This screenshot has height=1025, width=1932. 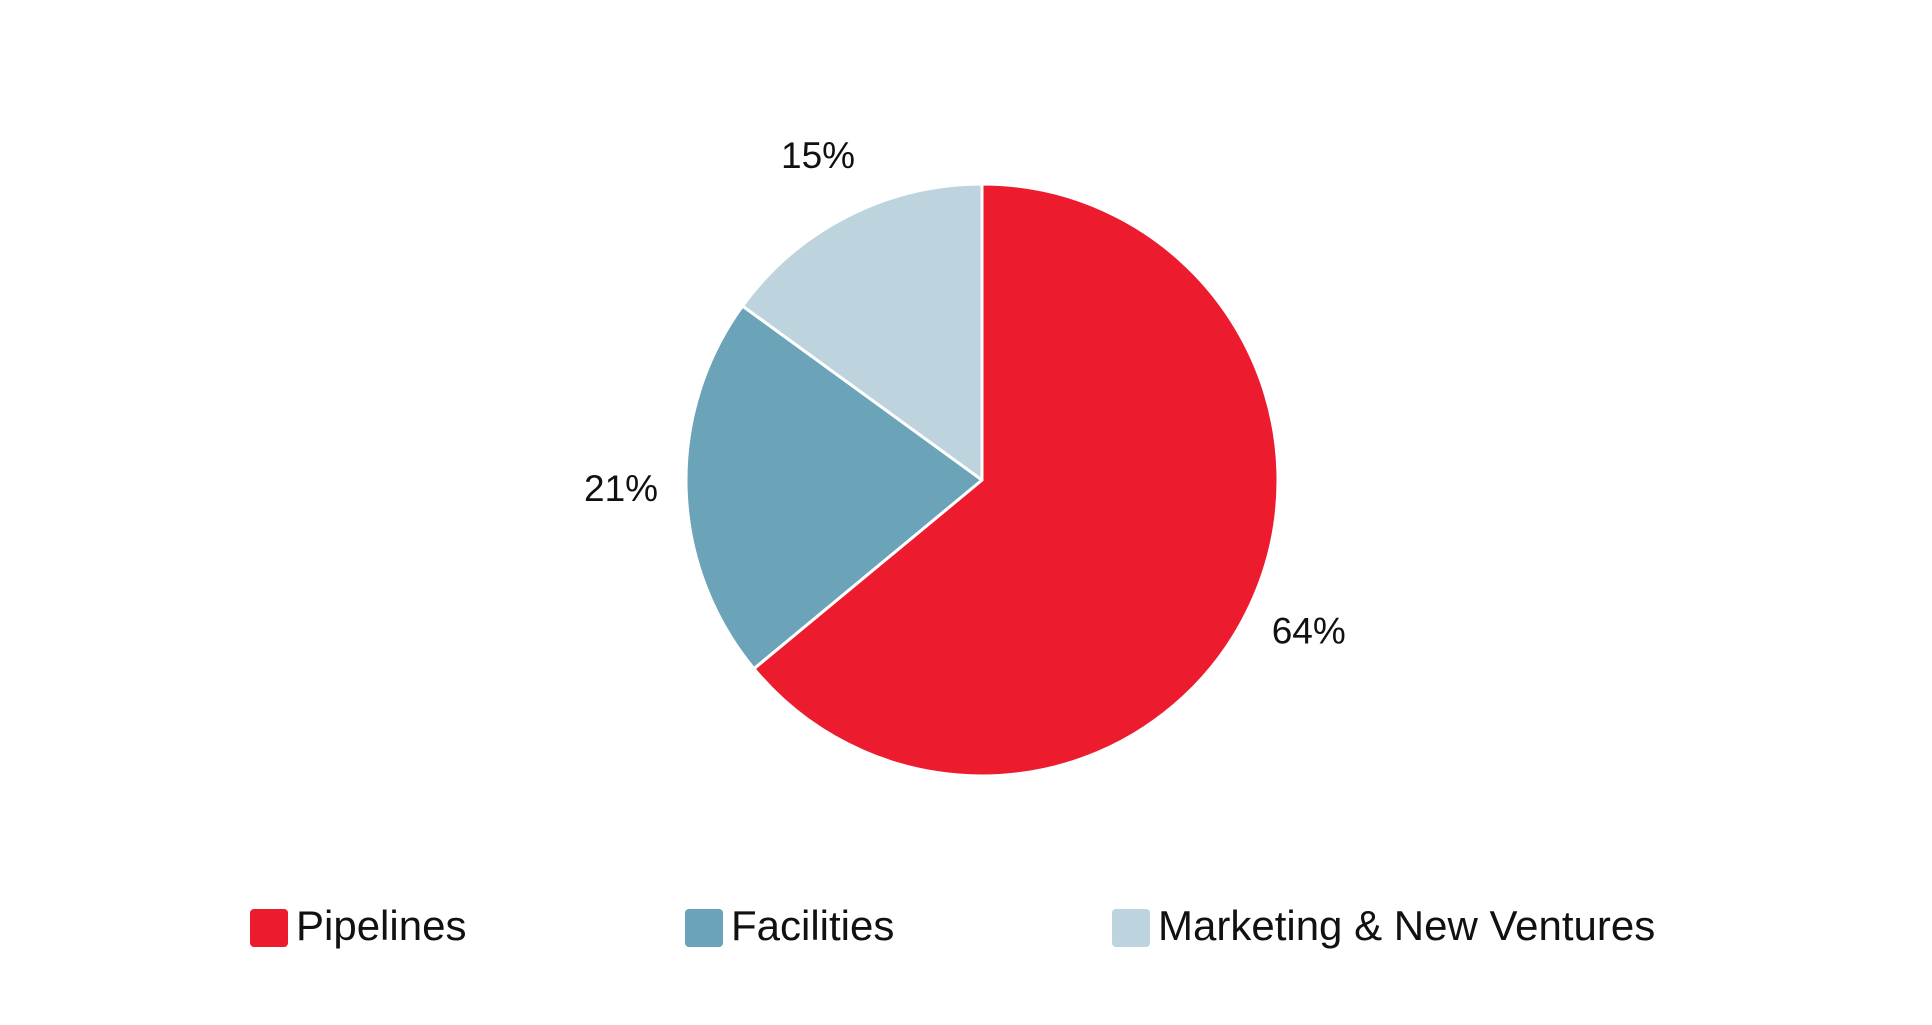 What do you see at coordinates (1406, 925) in the screenshot?
I see `legend-label: Marketing & New Ventures` at bounding box center [1406, 925].